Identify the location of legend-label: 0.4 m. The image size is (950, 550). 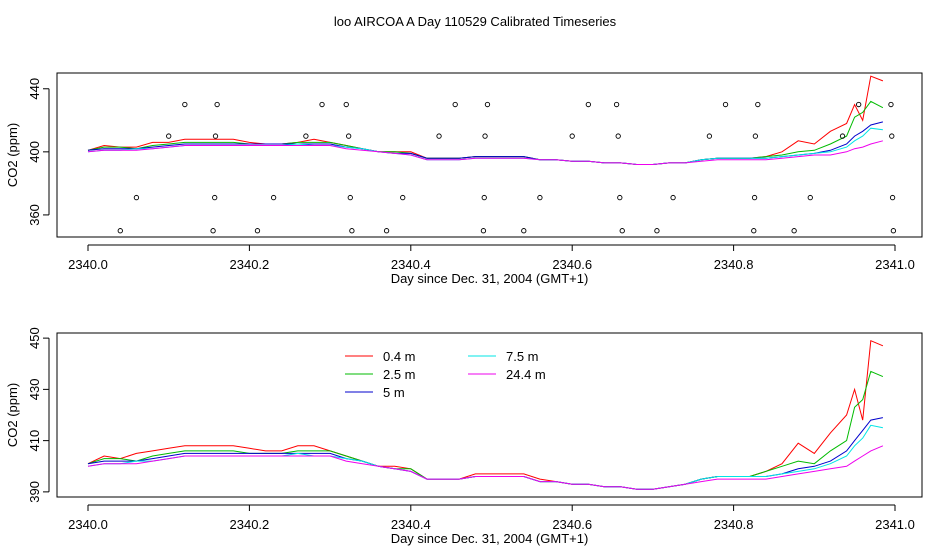
(399, 356).